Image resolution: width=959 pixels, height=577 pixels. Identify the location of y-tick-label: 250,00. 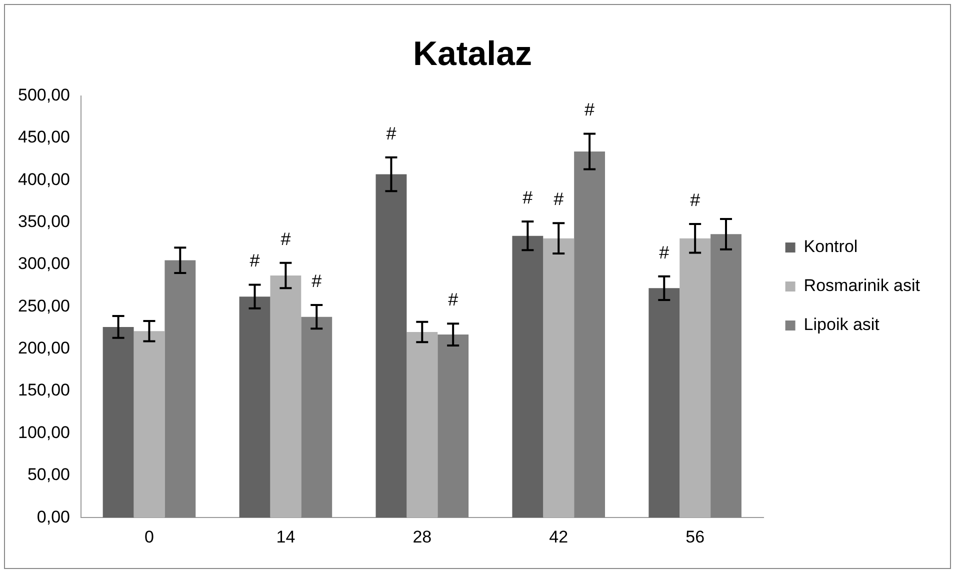
(44, 306).